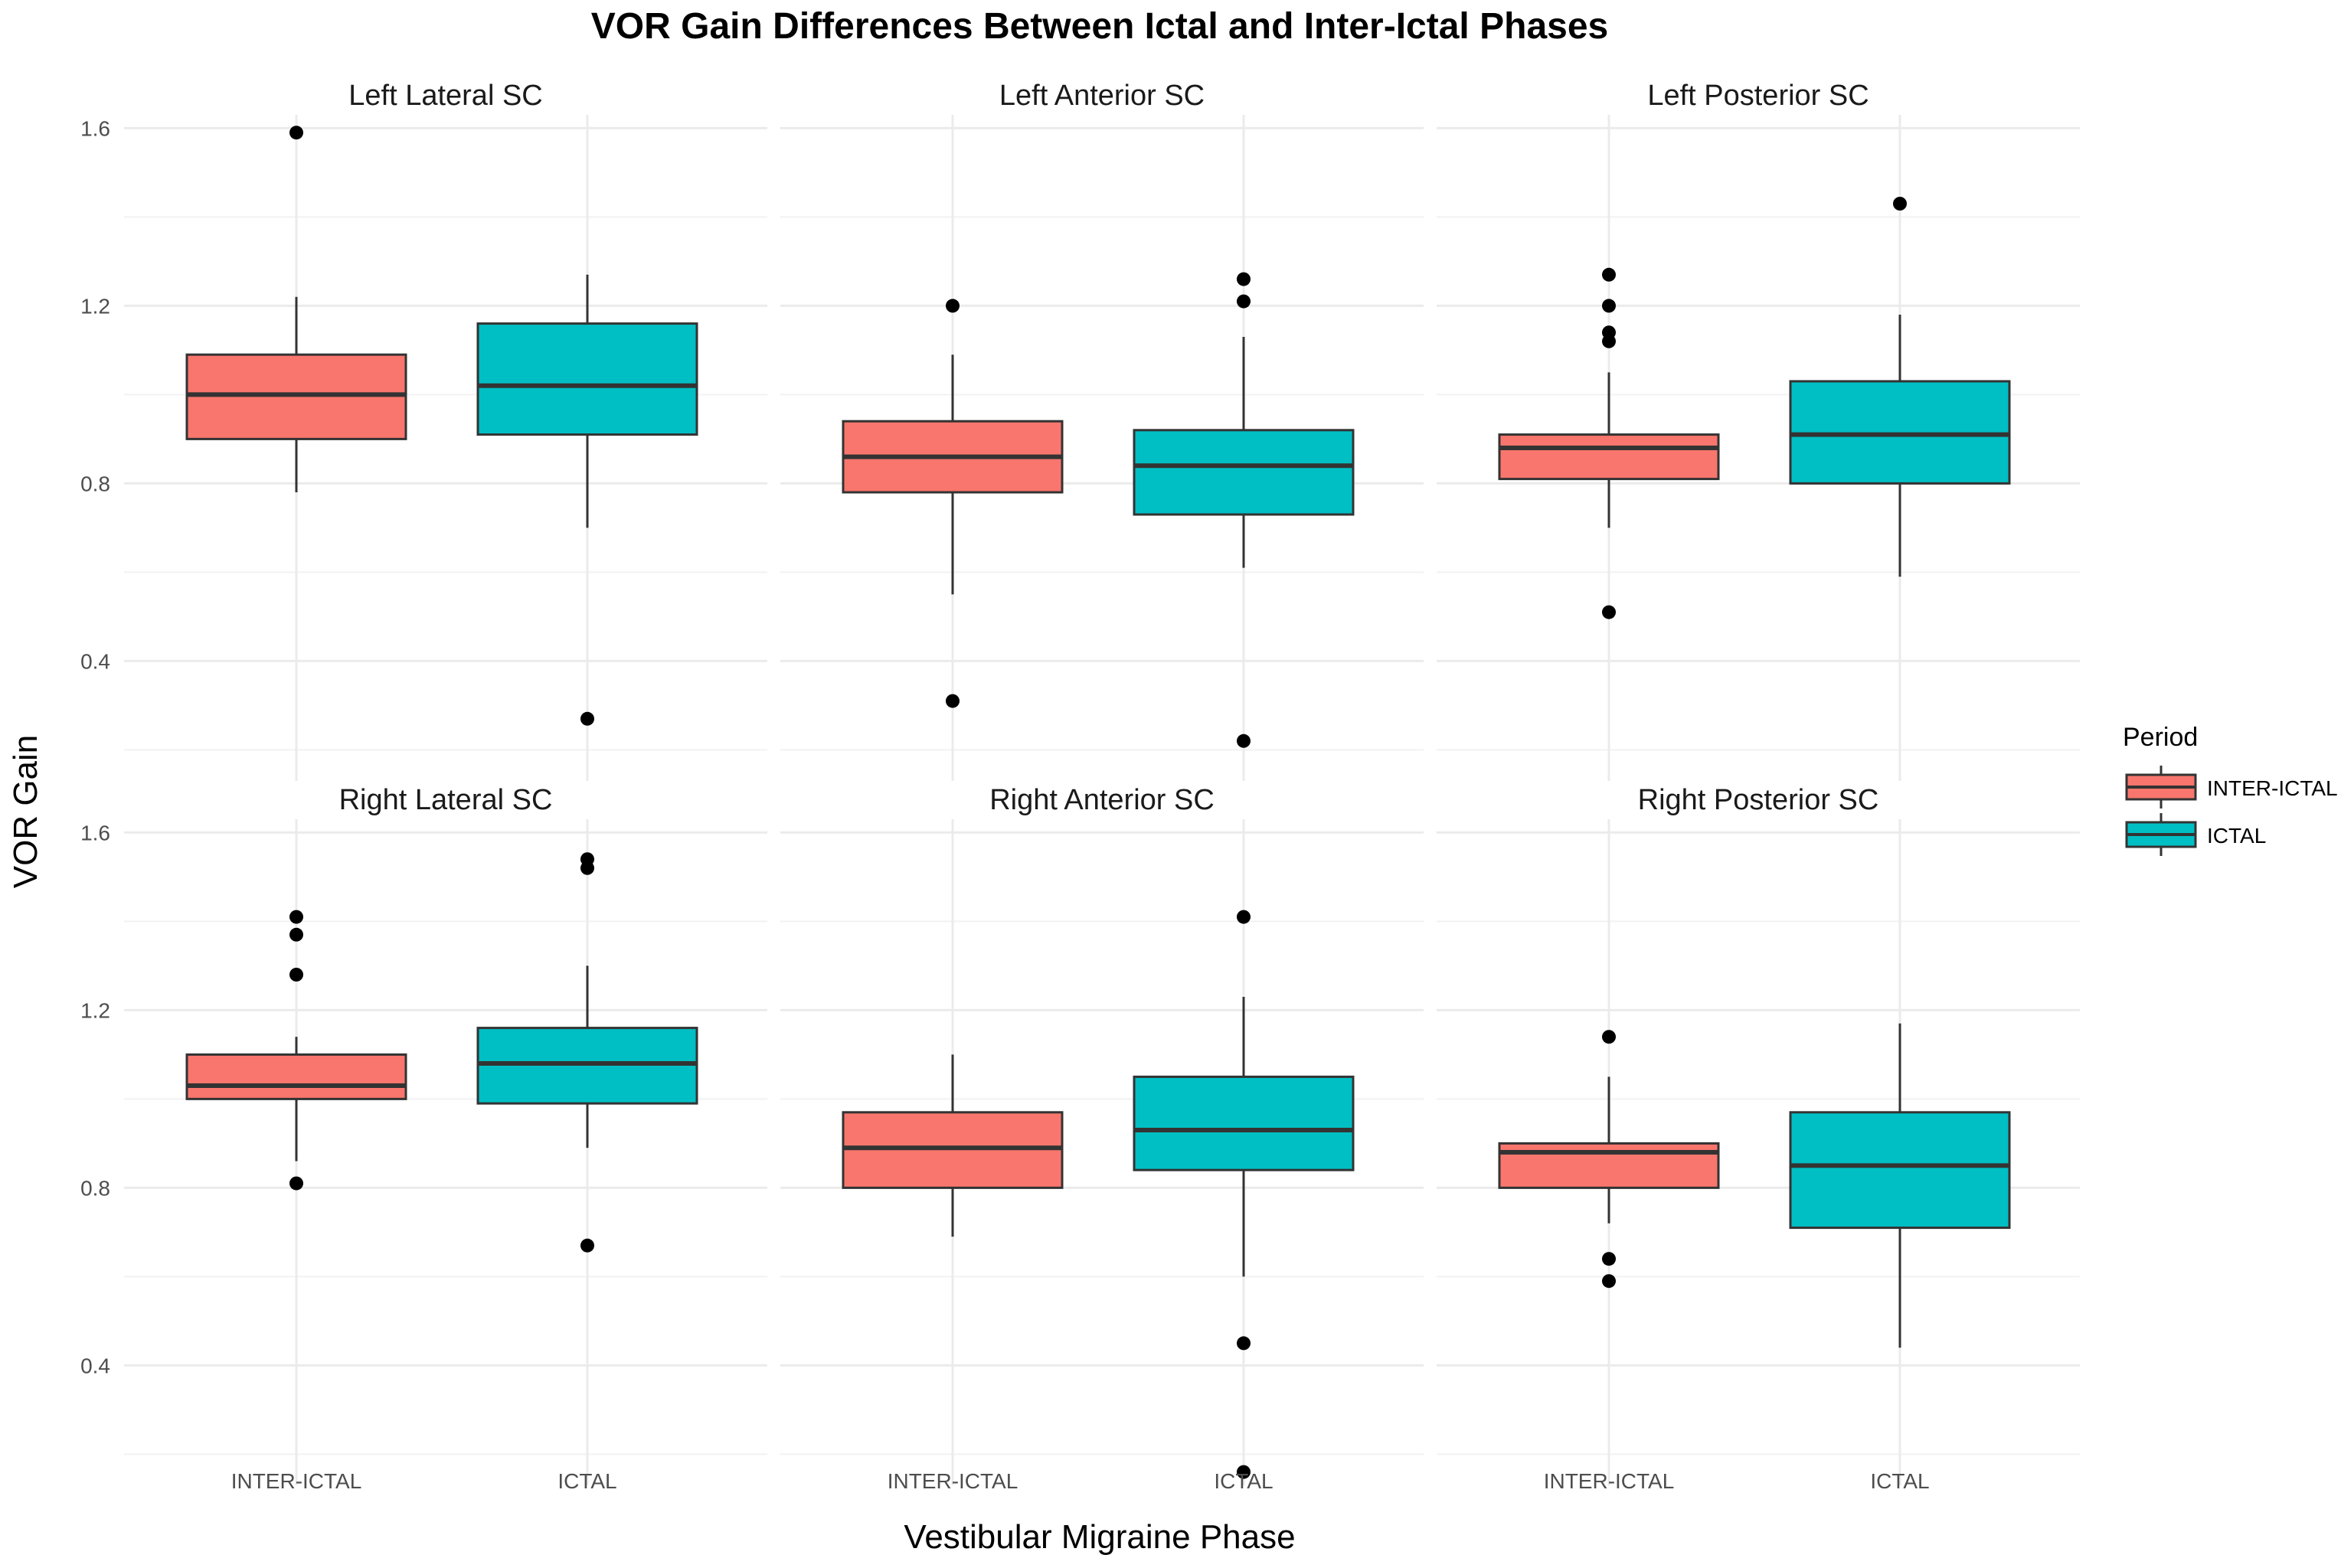 The image size is (2341, 1568). Describe the element at coordinates (1758, 800) in the screenshot. I see `facet-label: Right Posterior SC` at that location.